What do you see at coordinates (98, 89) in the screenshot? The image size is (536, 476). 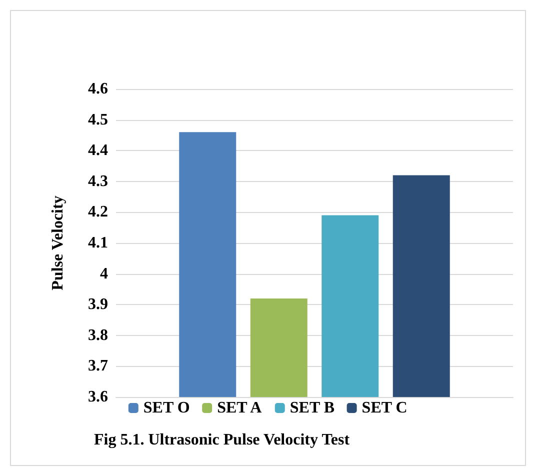 I see `y-tick-label: 4.6` at bounding box center [98, 89].